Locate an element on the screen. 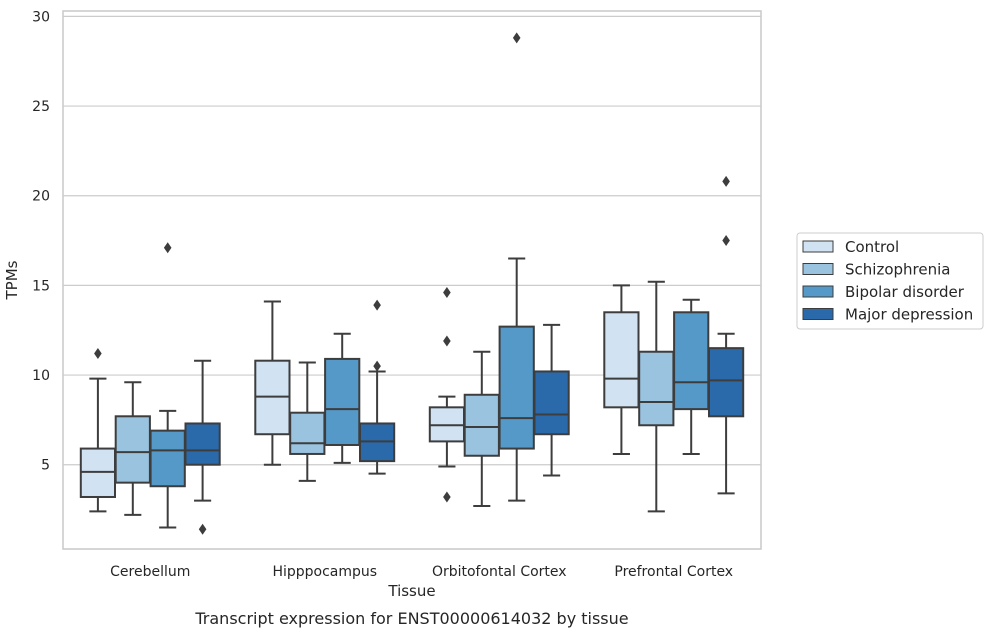 The image size is (993, 636). x-tick-label: Hipppocampus is located at coordinates (324, 572).